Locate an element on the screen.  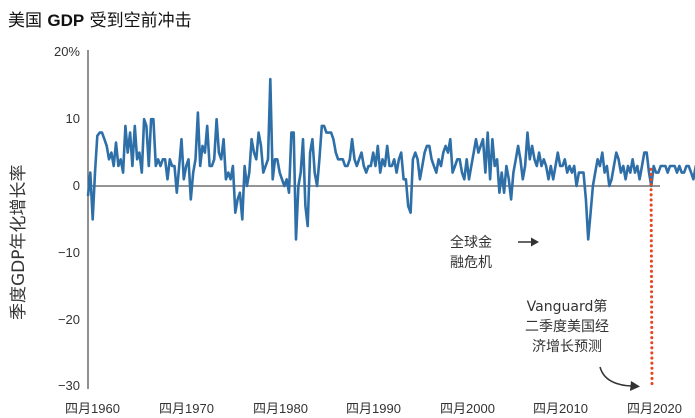
y-tick-label: −10 is located at coordinates (68, 252).